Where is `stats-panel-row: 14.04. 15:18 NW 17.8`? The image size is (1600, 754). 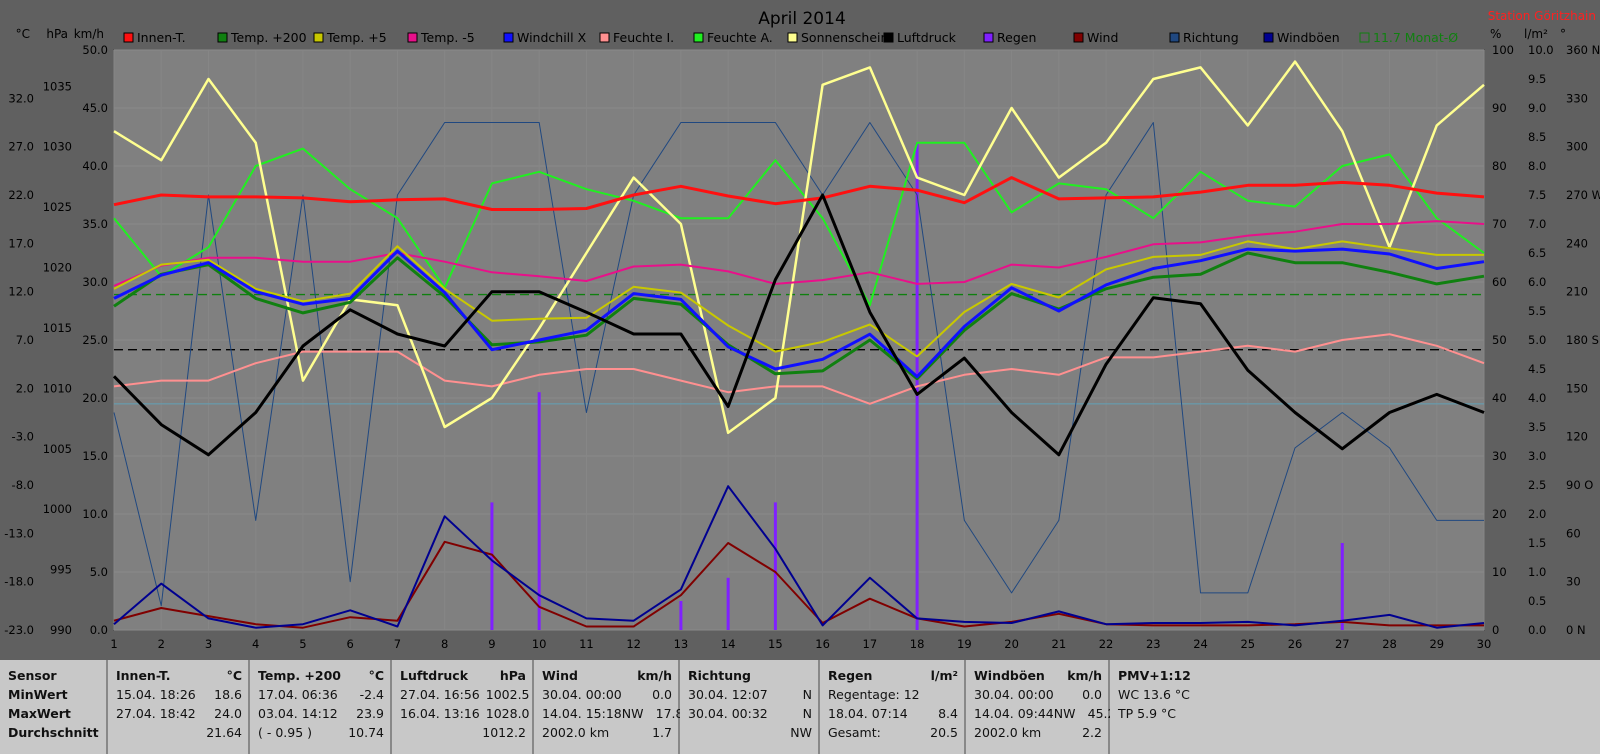 stats-panel-row: 14.04. 15:18 NW 17.8 is located at coordinates (612, 715).